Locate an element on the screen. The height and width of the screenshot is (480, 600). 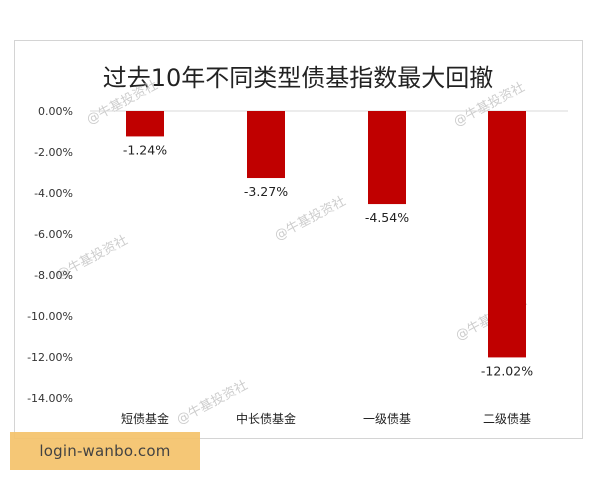
x-tick-label: 一级债基 is located at coordinates (387, 419).